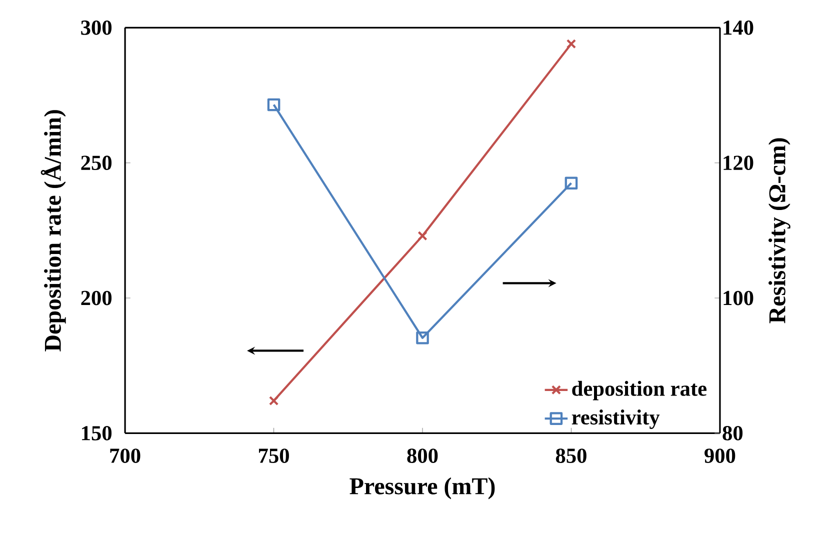 This screenshot has width=839, height=534. Describe the element at coordinates (96, 28) in the screenshot. I see `y-tick-label: 300` at that location.